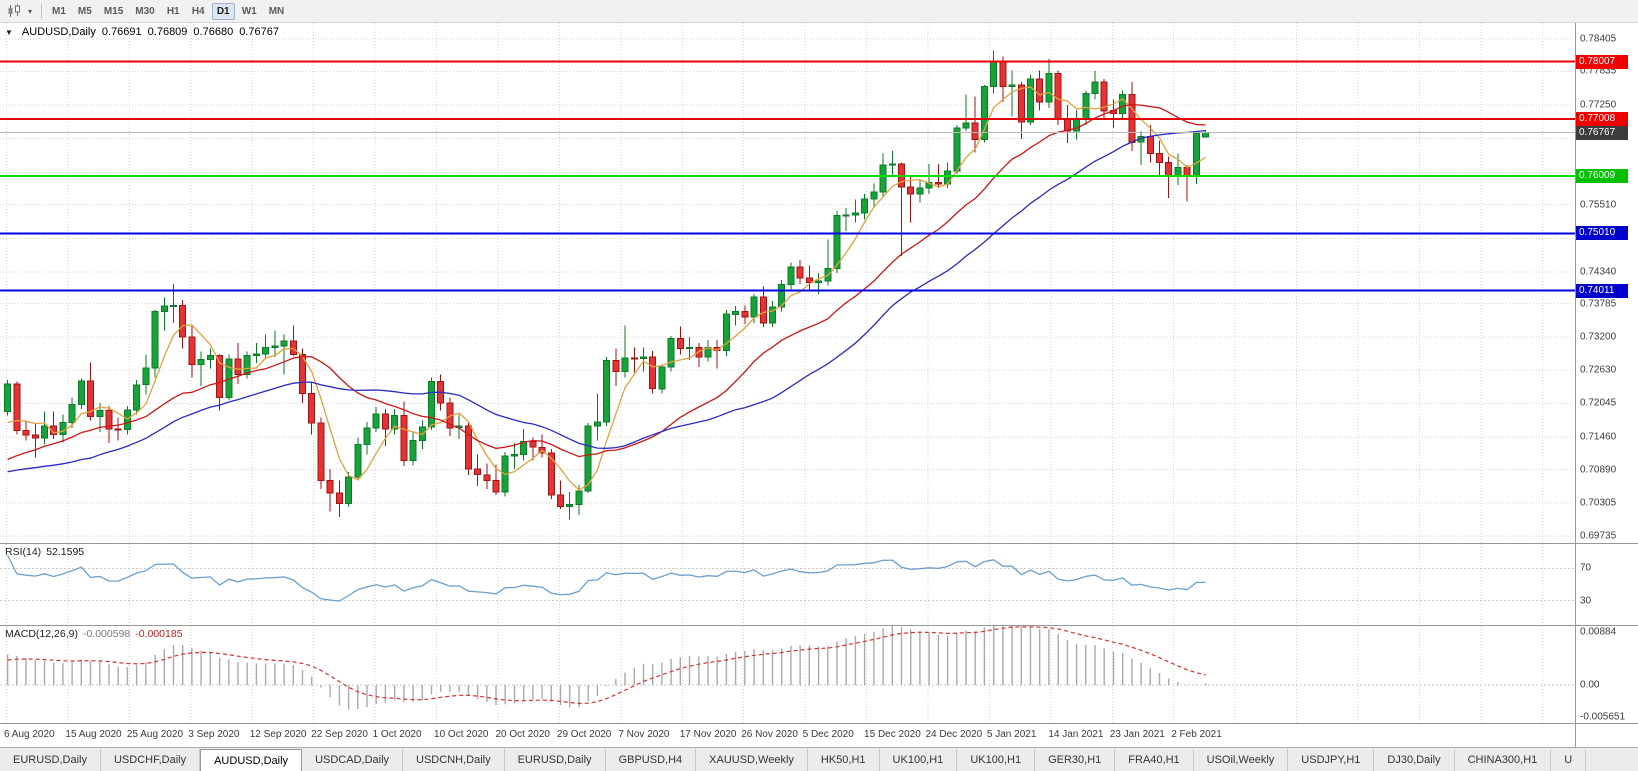 The image size is (1638, 771). I want to click on chart-type-icon, so click(14, 11).